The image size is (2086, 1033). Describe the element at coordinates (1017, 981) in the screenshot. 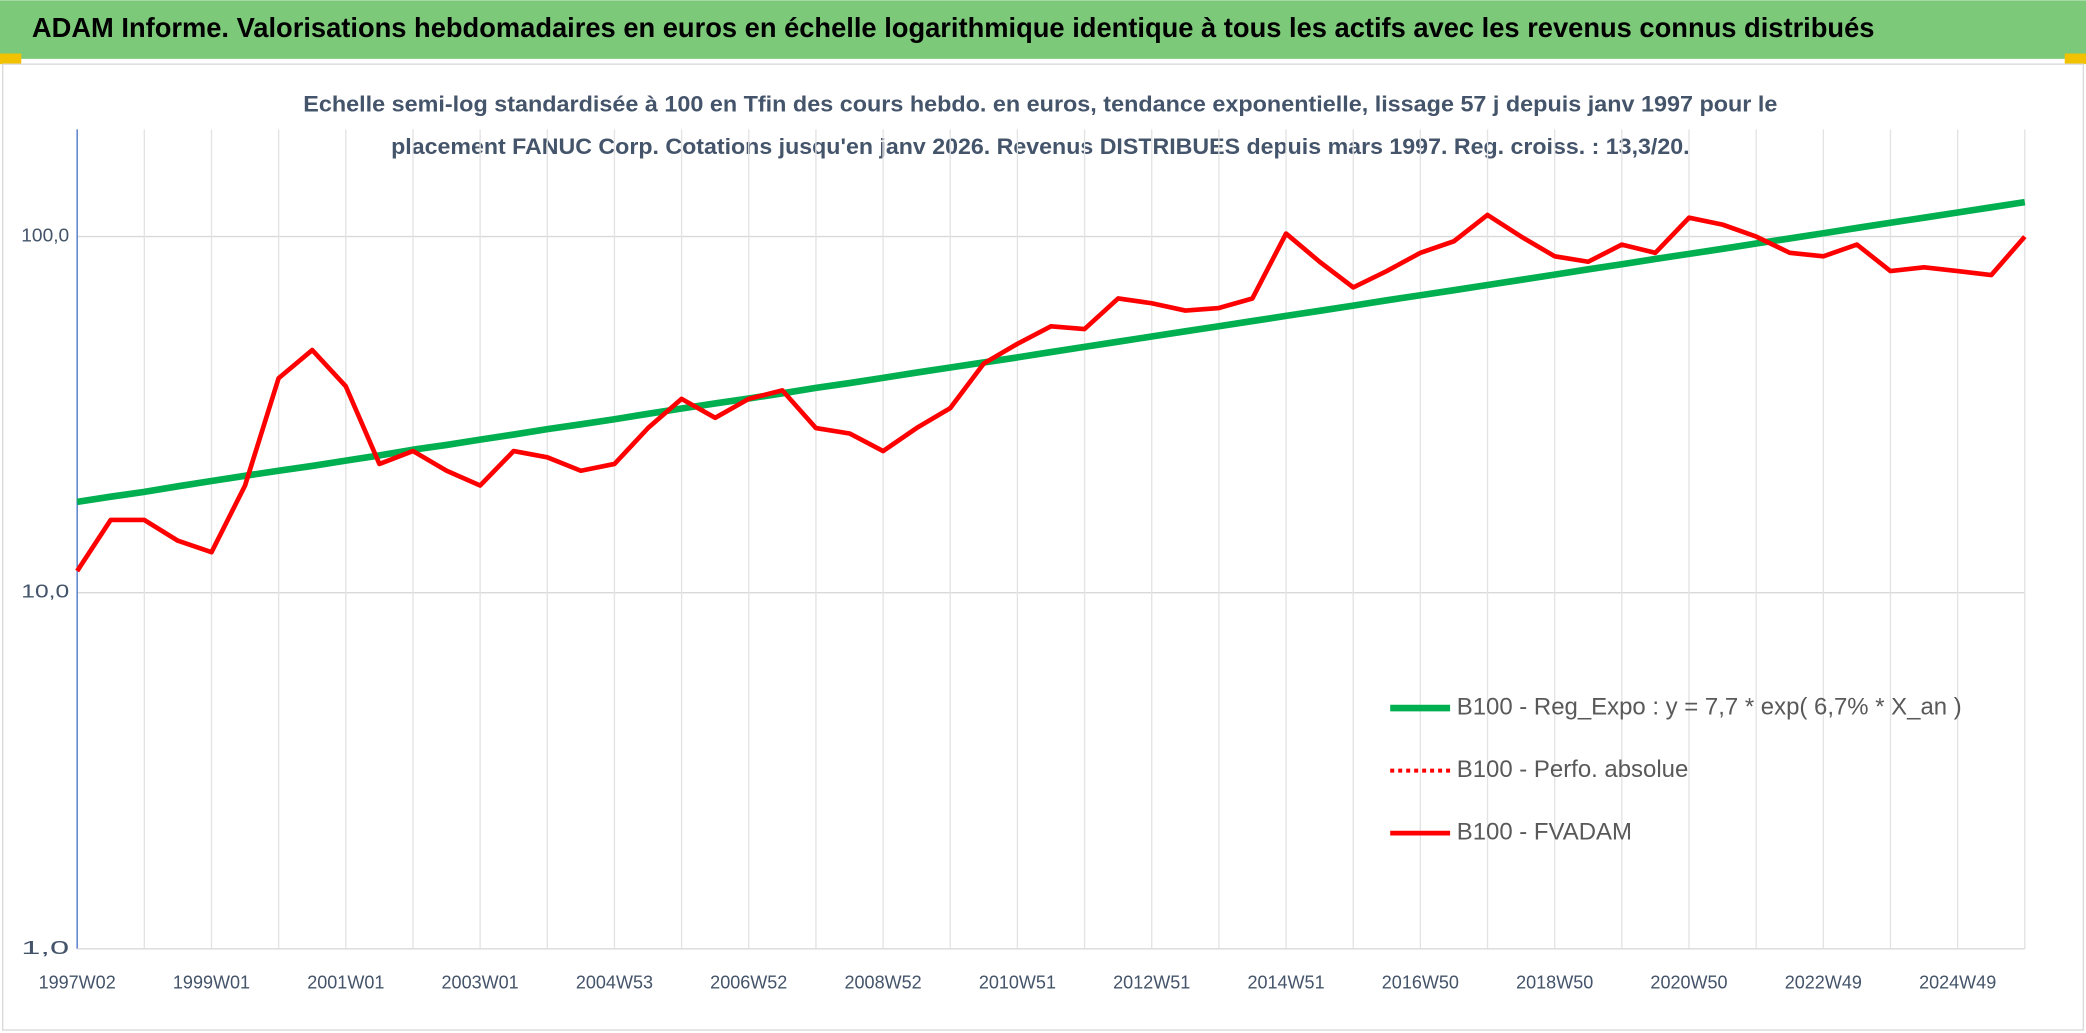

I see `x-tick-label: 2010W51` at that location.